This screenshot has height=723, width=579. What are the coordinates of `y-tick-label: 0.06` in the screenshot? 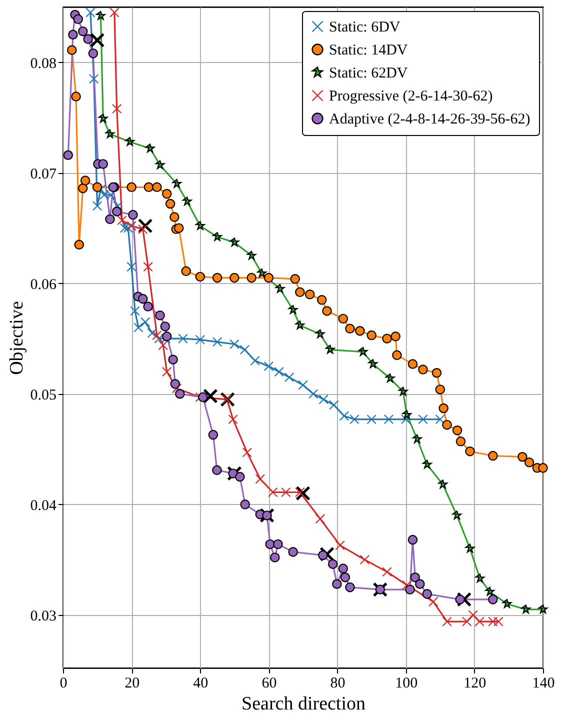 It's located at (43, 284).